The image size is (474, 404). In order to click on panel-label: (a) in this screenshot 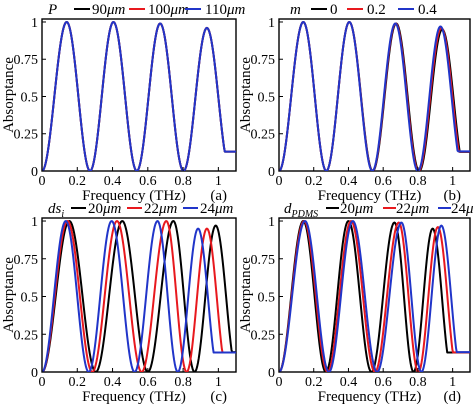, I will do `click(218, 196)`.